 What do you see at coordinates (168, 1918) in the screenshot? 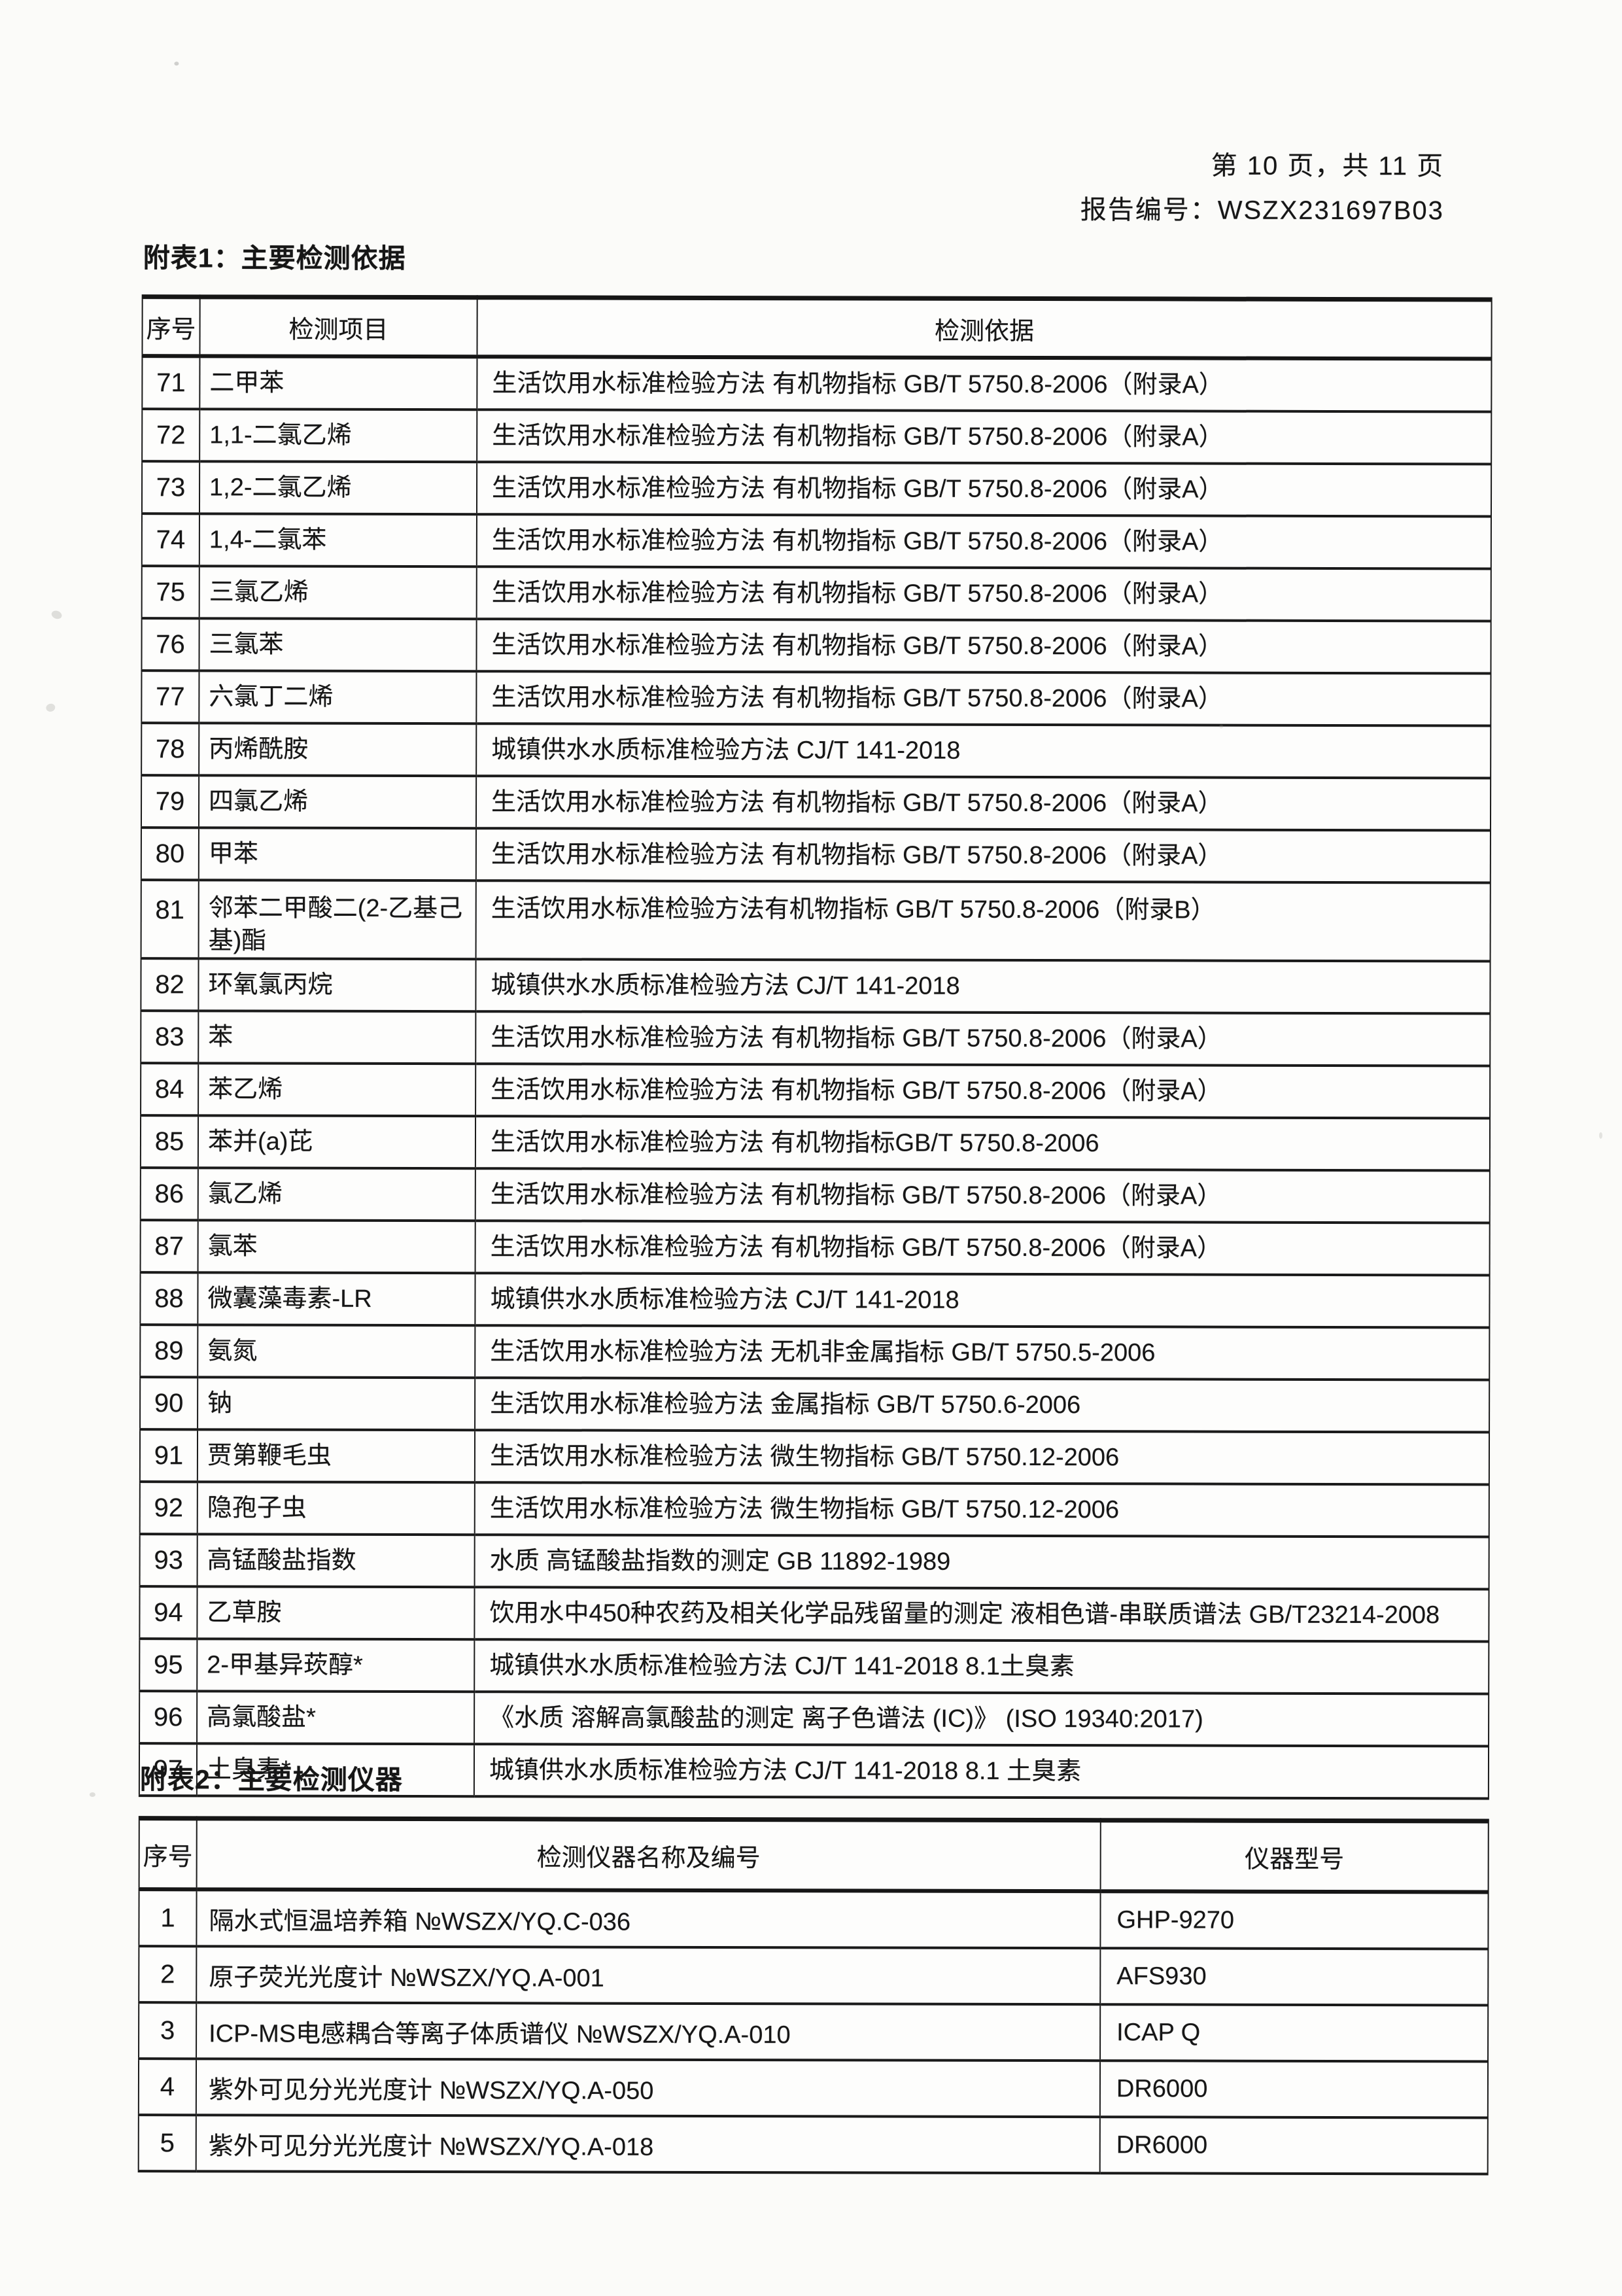
I see `row-no: 1` at bounding box center [168, 1918].